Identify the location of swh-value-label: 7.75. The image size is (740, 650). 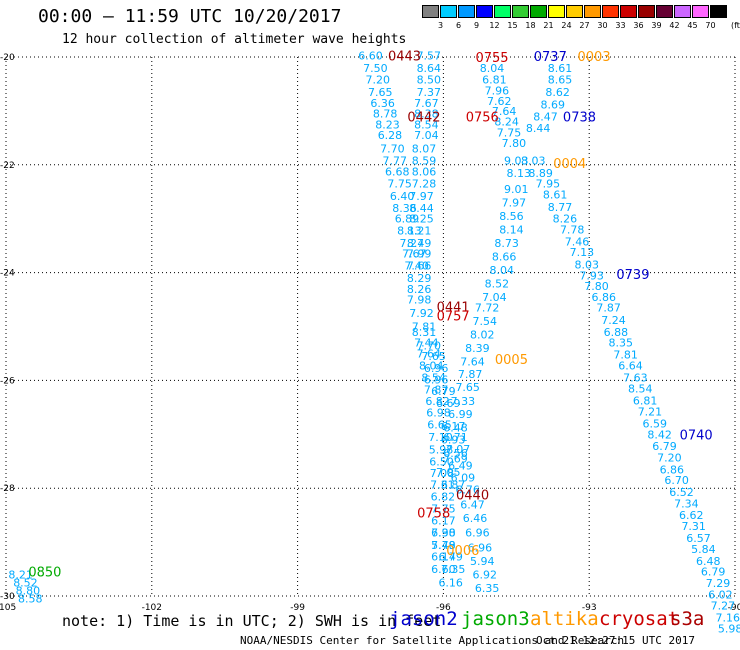
(399, 184).